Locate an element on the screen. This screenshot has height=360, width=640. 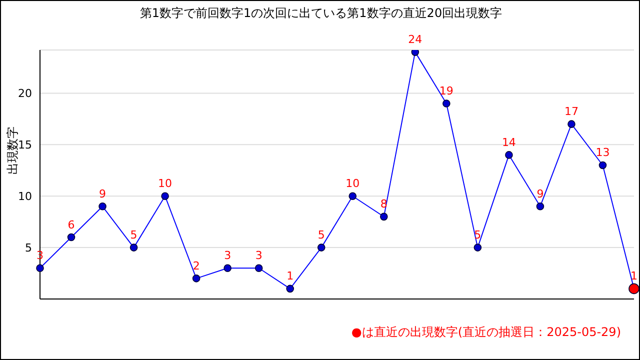
data-label: 2 is located at coordinates (196, 265).